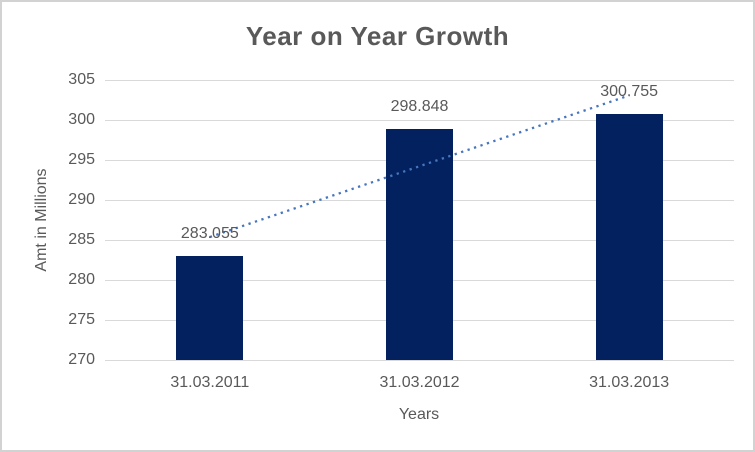  Describe the element at coordinates (81, 119) in the screenshot. I see `y-tick-label: 300` at that location.